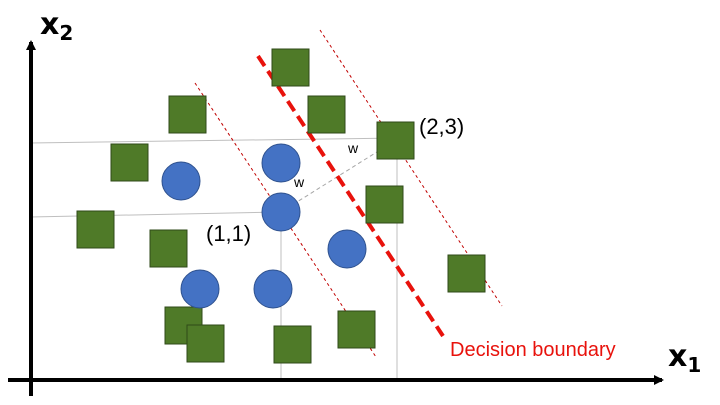 This screenshot has width=720, height=405. What do you see at coordinates (213, 140) in the screenshot?
I see `guide-line-y3` at bounding box center [213, 140].